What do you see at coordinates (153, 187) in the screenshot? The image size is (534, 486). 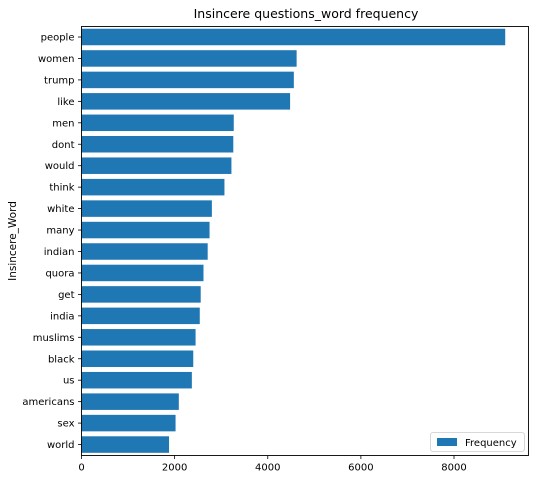 I see `bar-think` at bounding box center [153, 187].